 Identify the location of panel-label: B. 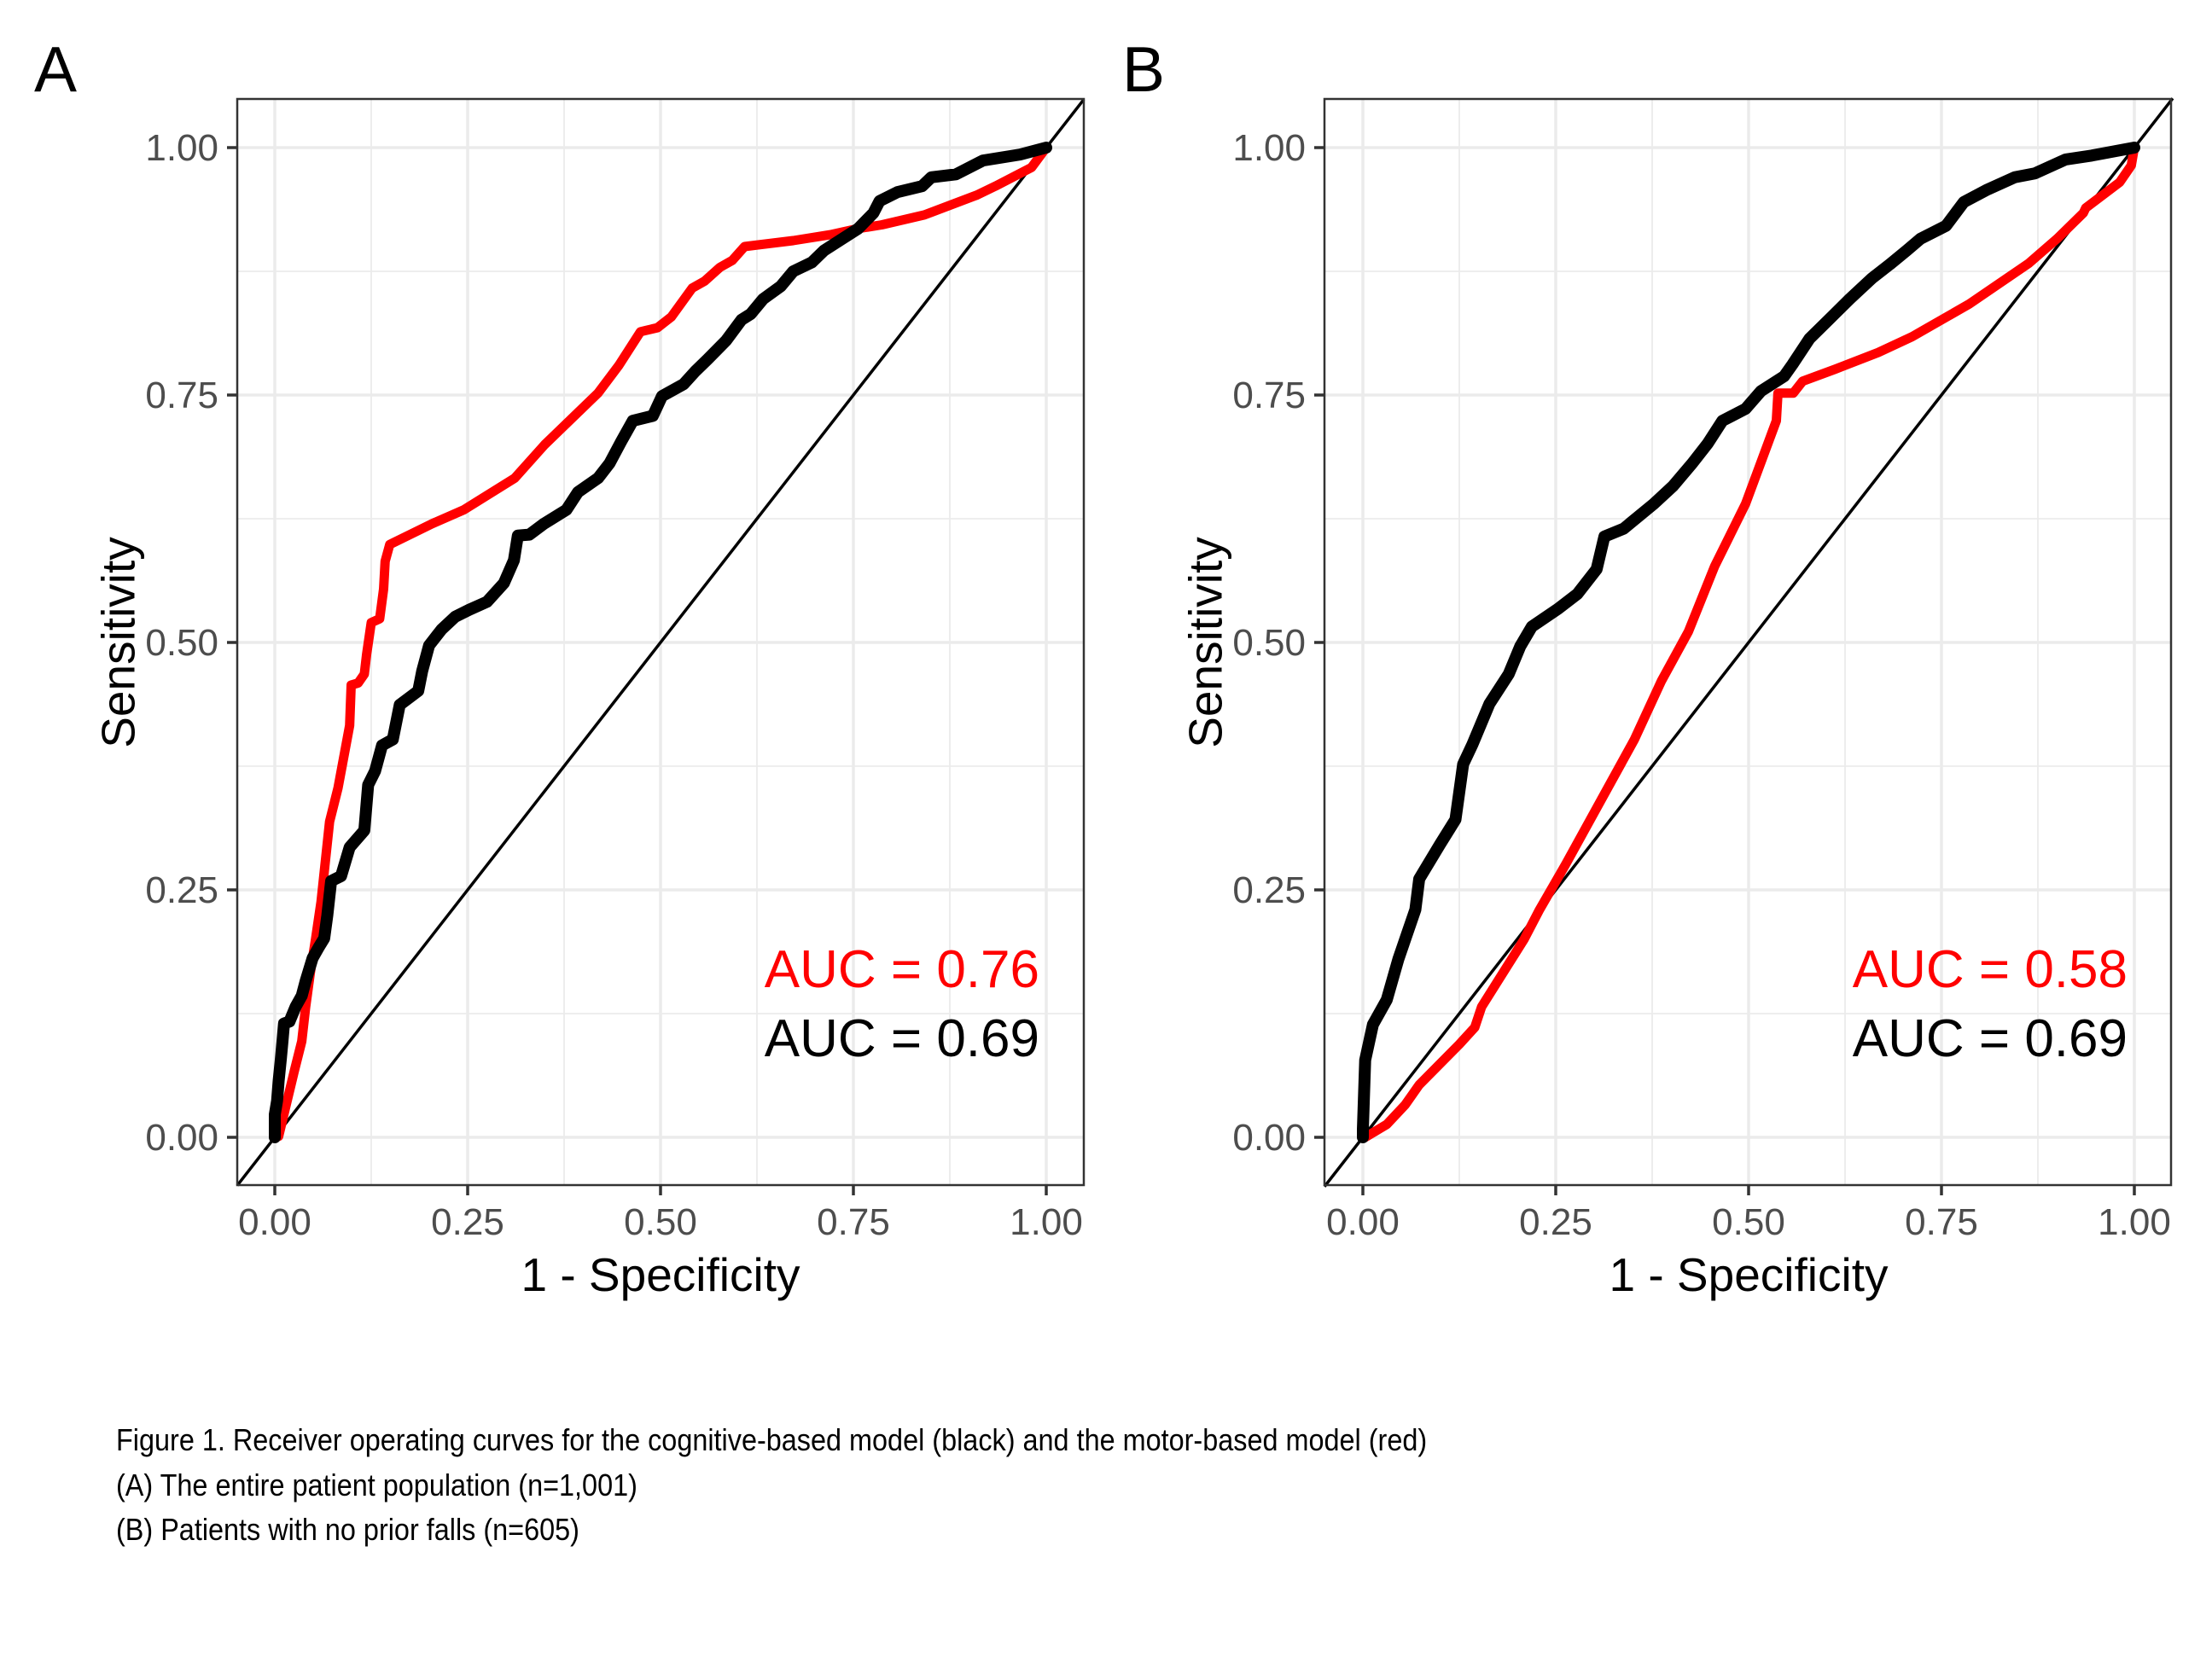
(1143, 69).